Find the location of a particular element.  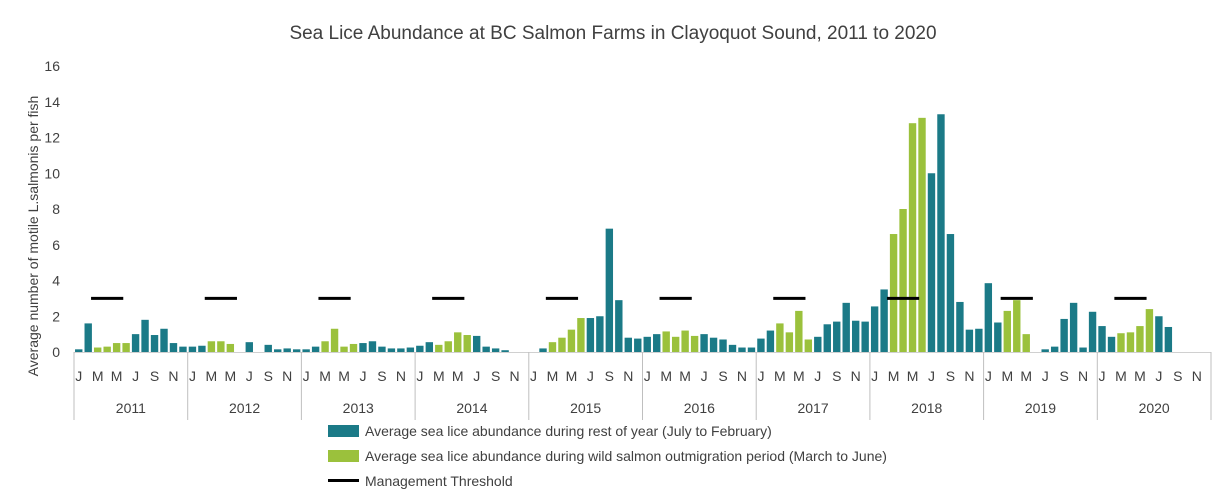

y-tick-label: 12 is located at coordinates (52, 138).